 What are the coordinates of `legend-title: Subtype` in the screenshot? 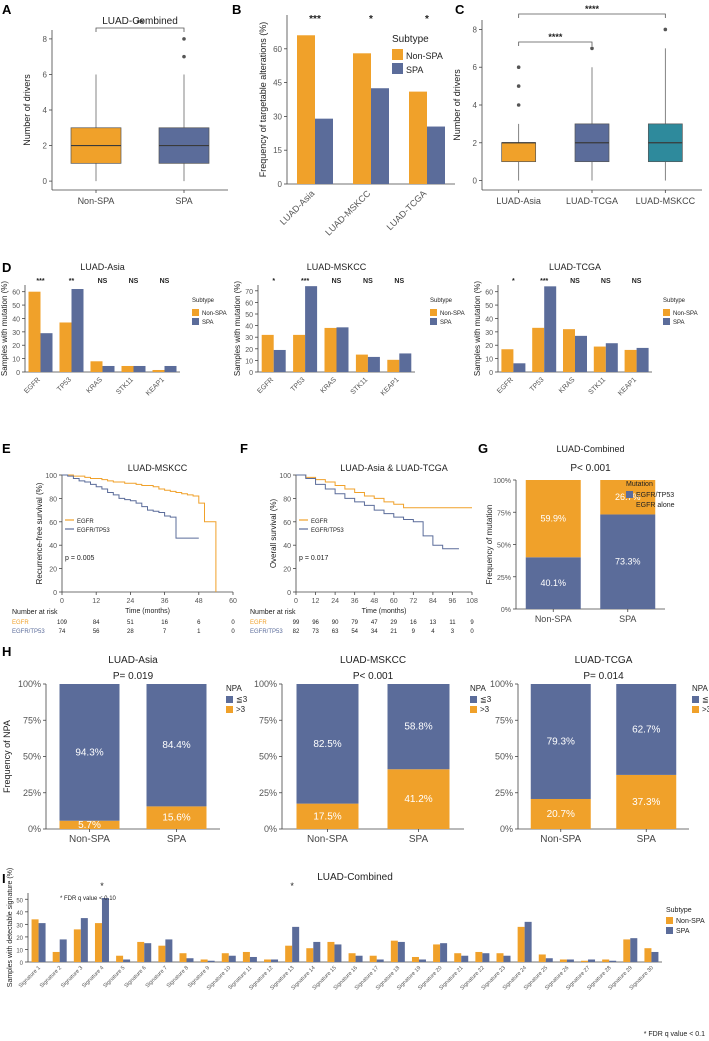 It's located at (203, 301).